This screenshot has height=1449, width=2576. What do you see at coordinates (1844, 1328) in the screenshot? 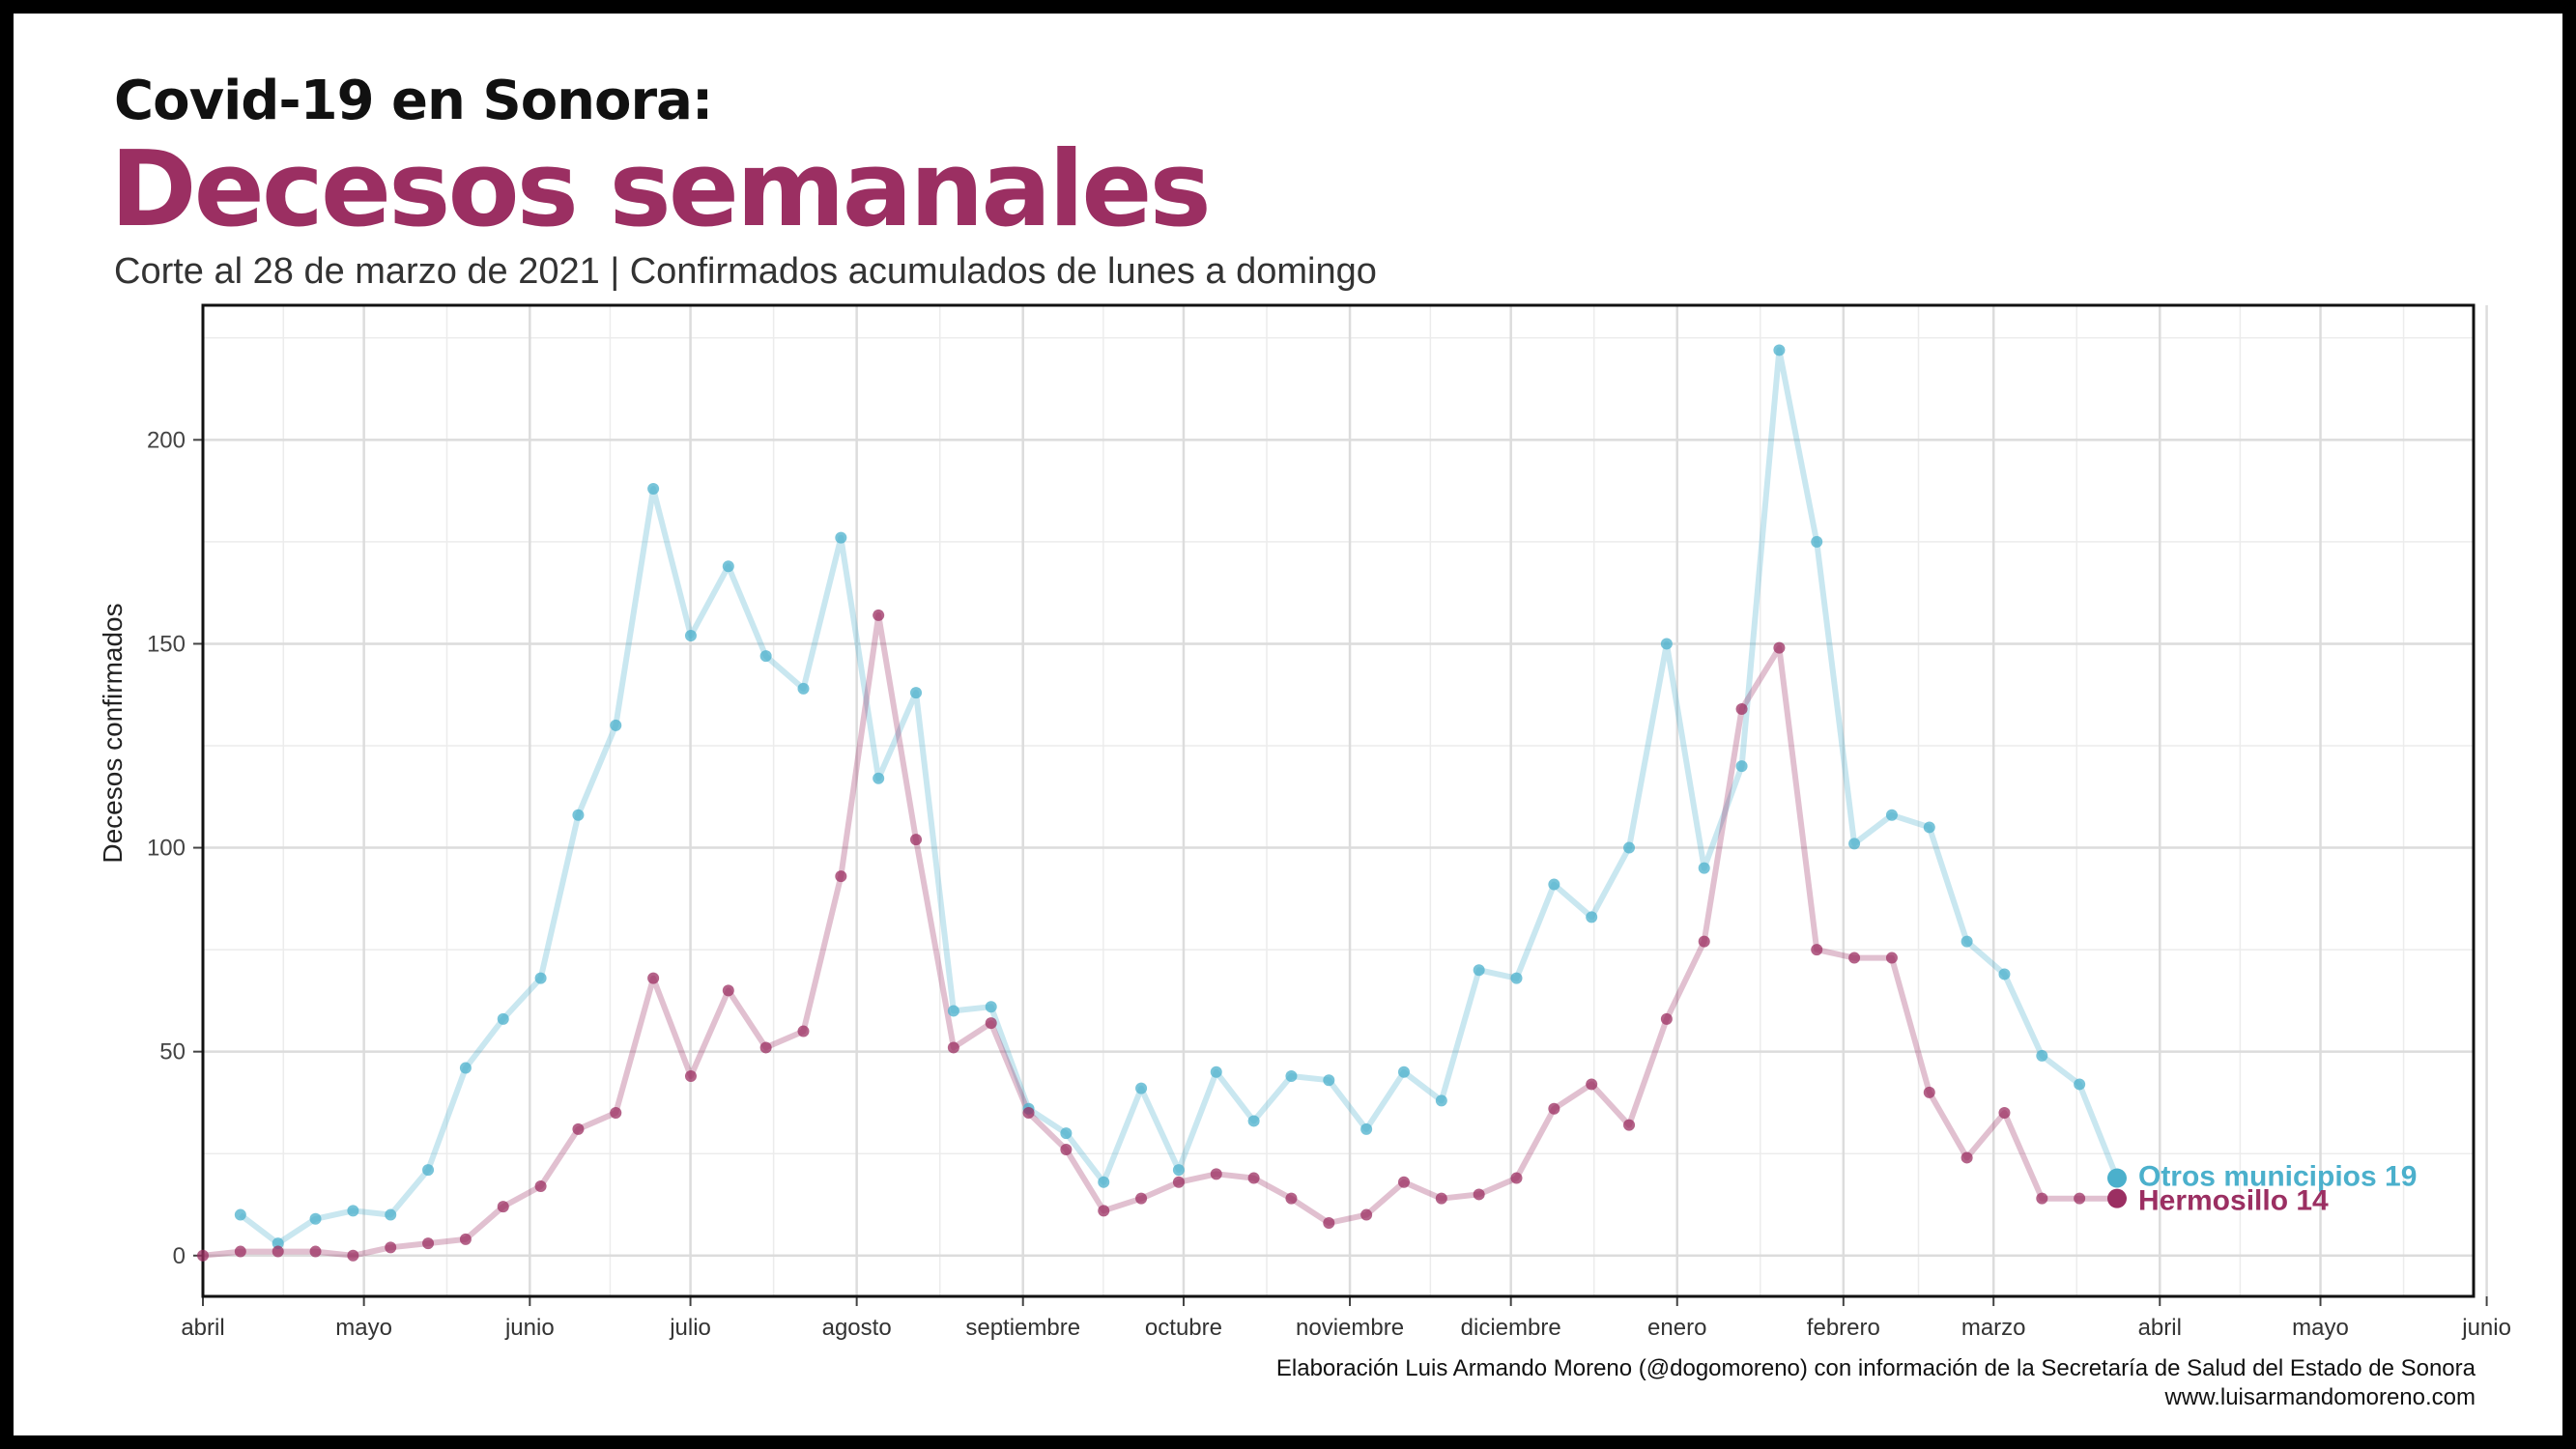
I see `x-tick-label: febrero` at bounding box center [1844, 1328].